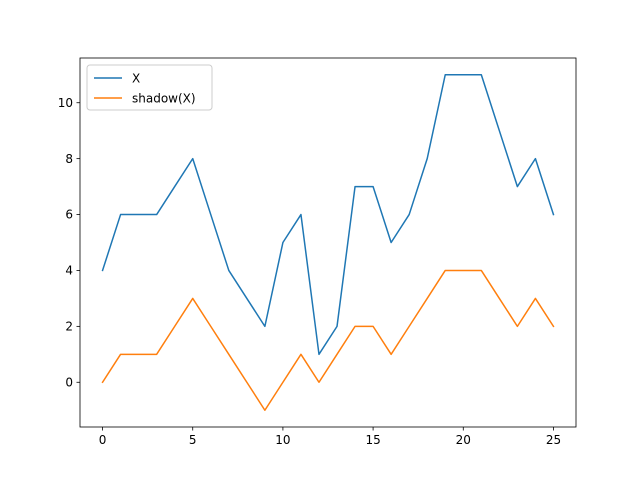 The image size is (640, 480). I want to click on y-tick-label: 6, so click(69, 215).